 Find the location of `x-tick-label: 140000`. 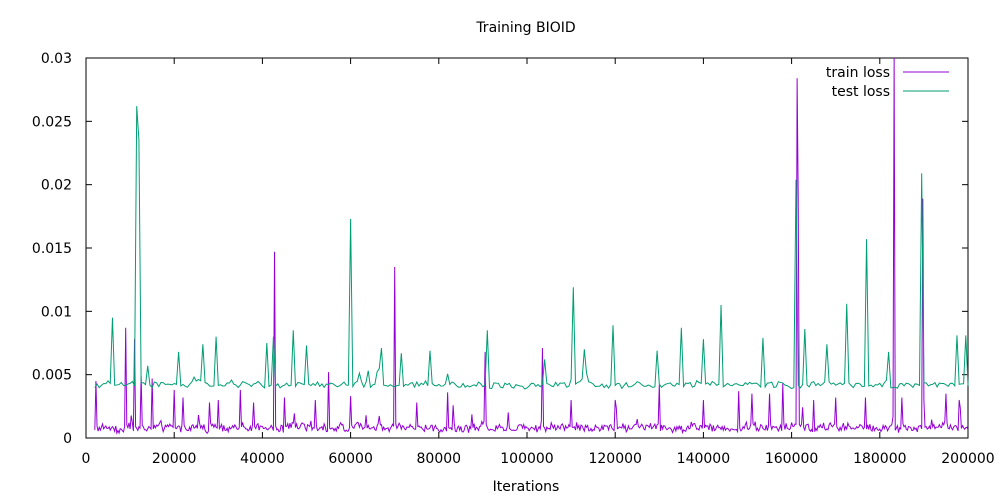

x-tick-label: 140000 is located at coordinates (703, 459).